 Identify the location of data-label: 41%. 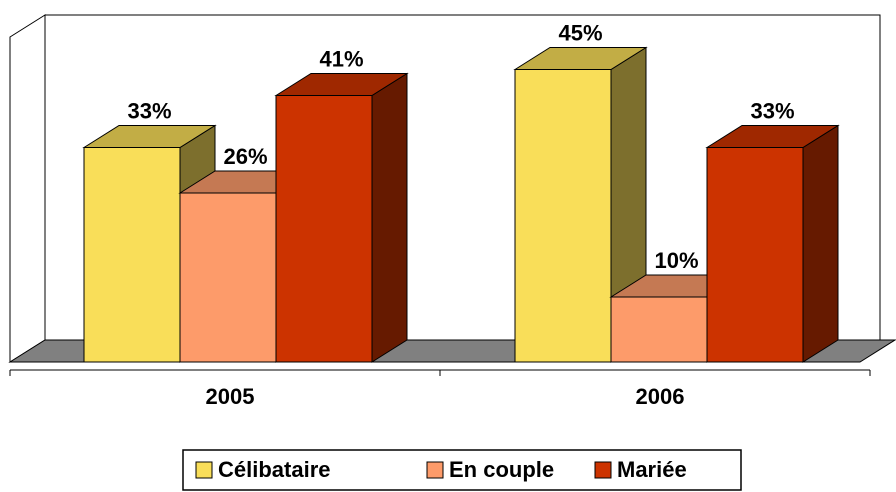
(341, 58).